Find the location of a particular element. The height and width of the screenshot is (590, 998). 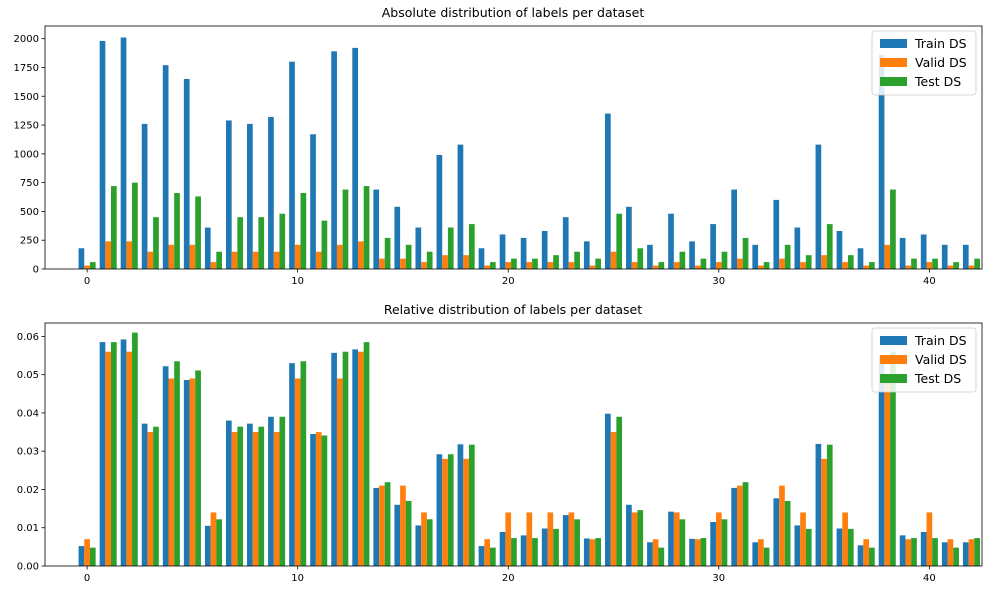

legend-label: Test DS is located at coordinates (937, 81).